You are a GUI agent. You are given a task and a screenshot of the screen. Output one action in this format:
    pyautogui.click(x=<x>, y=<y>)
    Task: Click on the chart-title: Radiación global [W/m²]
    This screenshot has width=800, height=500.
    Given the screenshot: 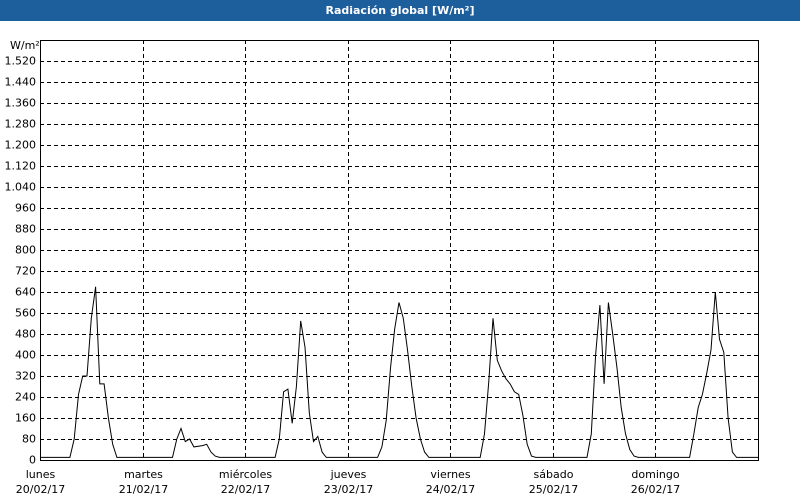 What is the action you would take?
    pyautogui.click(x=400, y=10)
    